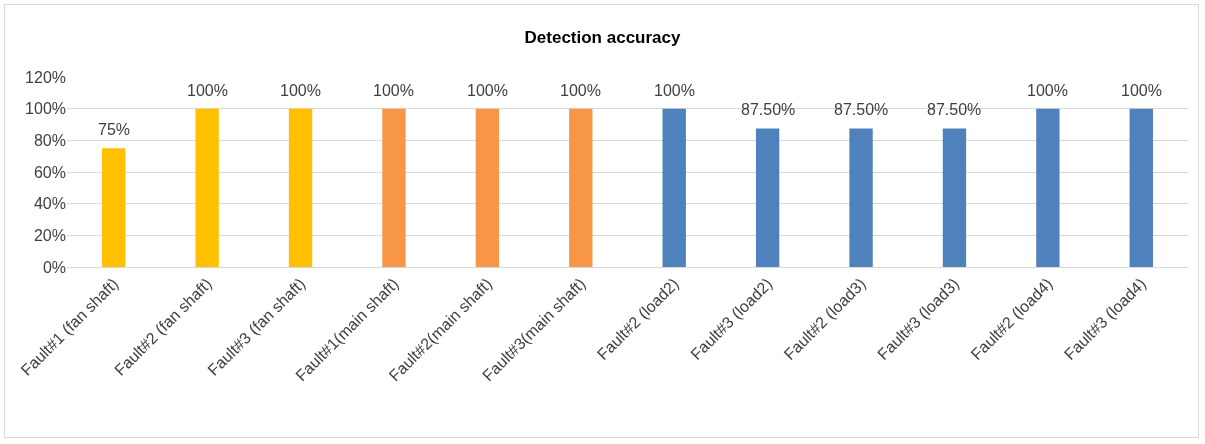  What do you see at coordinates (49, 204) in the screenshot?
I see `y-tick-label: 40%` at bounding box center [49, 204].